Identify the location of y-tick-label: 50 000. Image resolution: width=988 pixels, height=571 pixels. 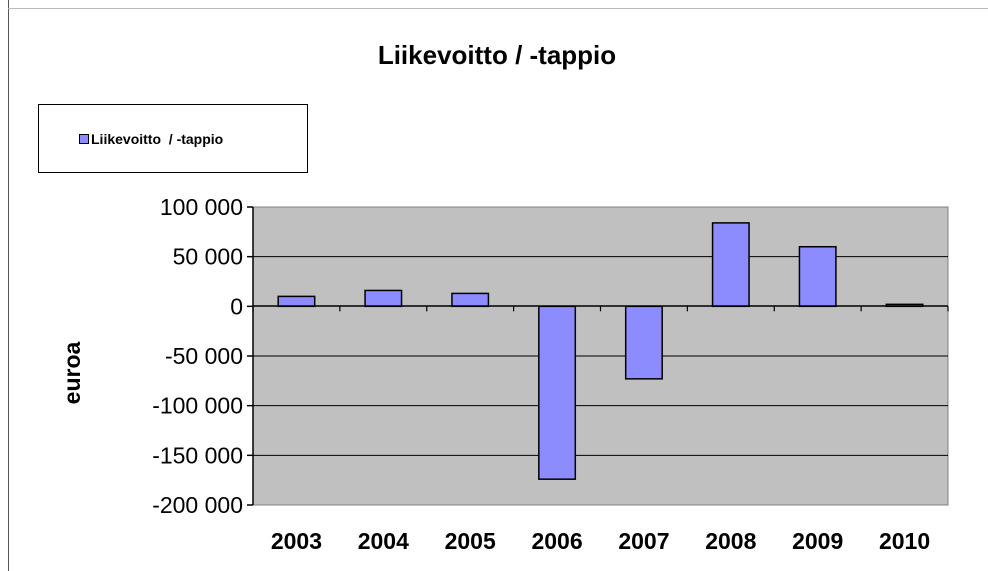
(208, 257).